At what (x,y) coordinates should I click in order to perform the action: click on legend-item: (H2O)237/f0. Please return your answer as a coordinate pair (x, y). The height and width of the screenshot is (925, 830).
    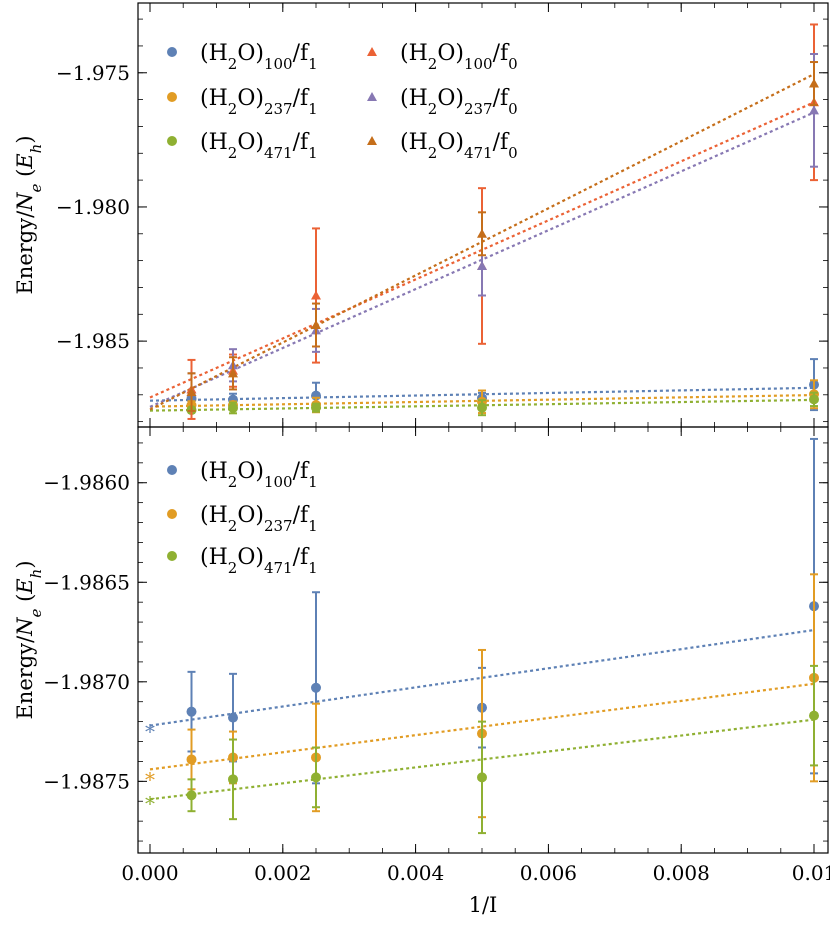
    Looking at the image, I should click on (442, 102).